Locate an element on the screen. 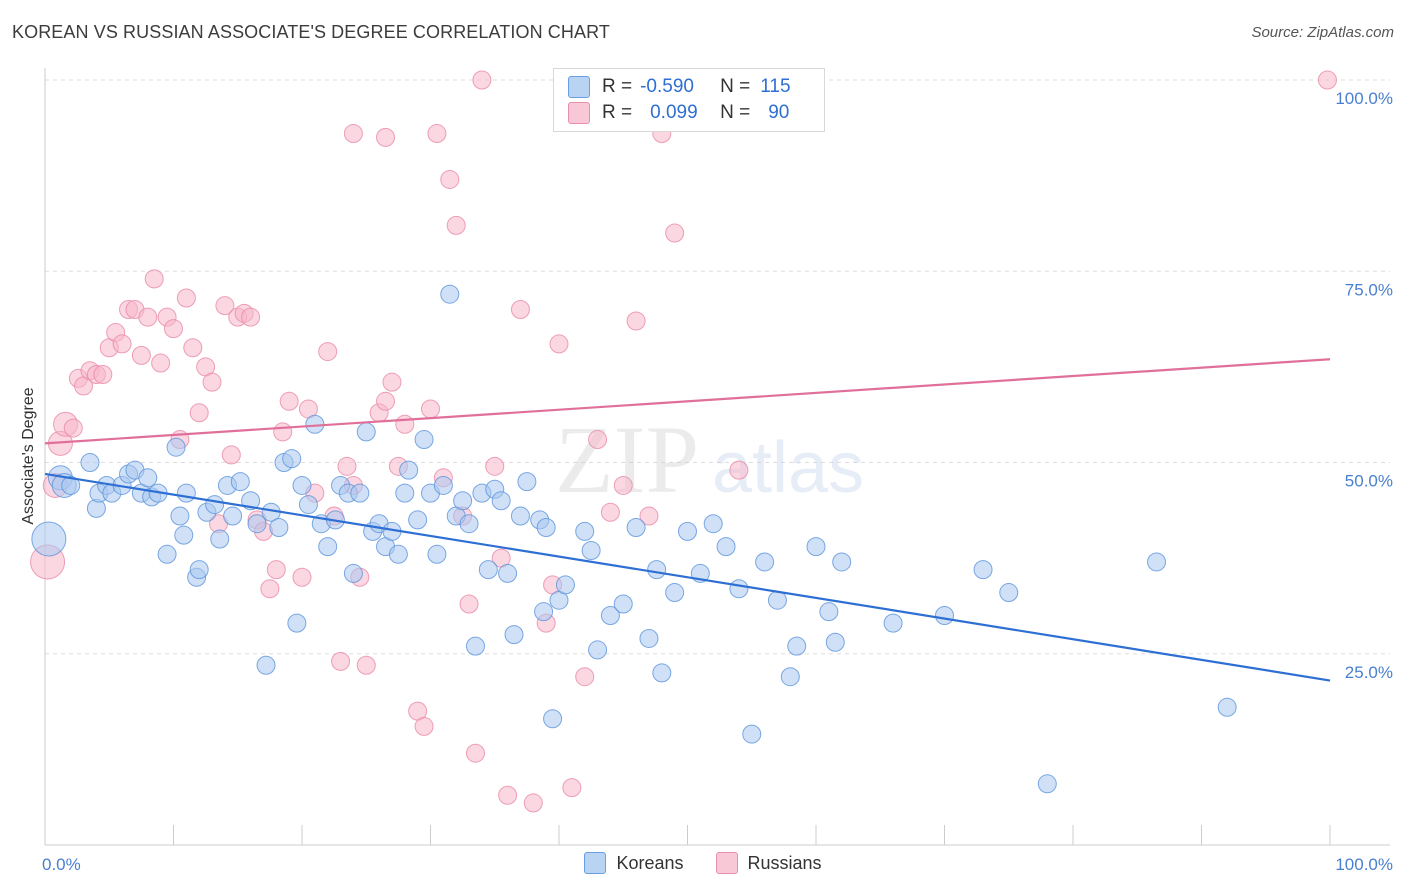  legend-row-koreans: R = -0.590 N = 115 is located at coordinates (679, 87).